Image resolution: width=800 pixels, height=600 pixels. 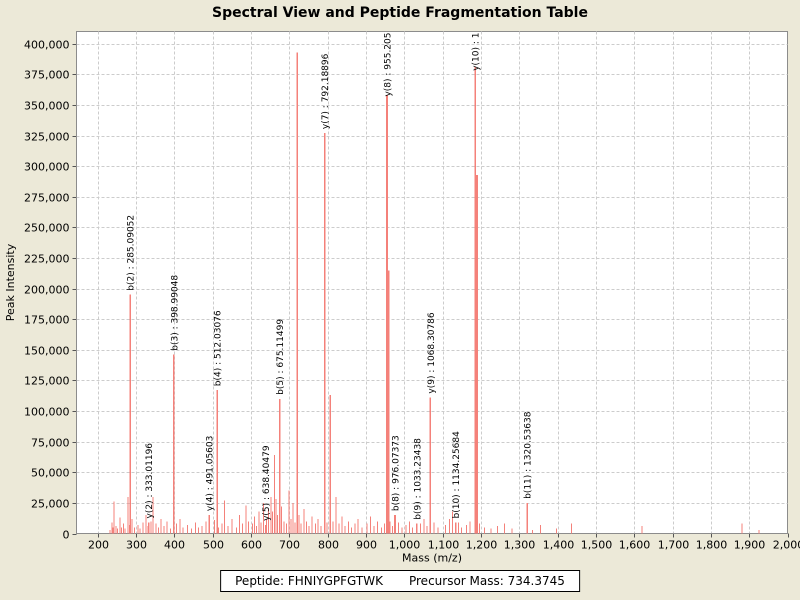 What do you see at coordinates (211, 474) in the screenshot?
I see `peak-label: y(4) : 491.05603` at bounding box center [211, 474].